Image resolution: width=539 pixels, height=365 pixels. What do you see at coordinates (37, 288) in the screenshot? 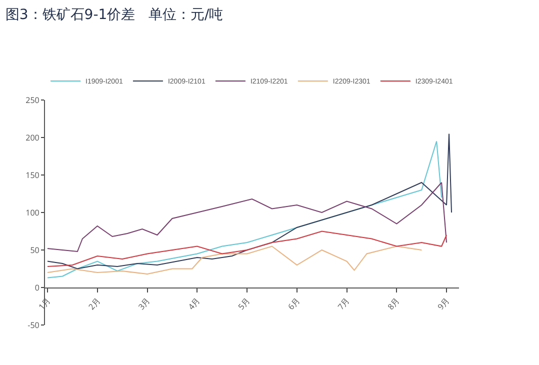
I see `y-tick-label: 0` at bounding box center [37, 288].